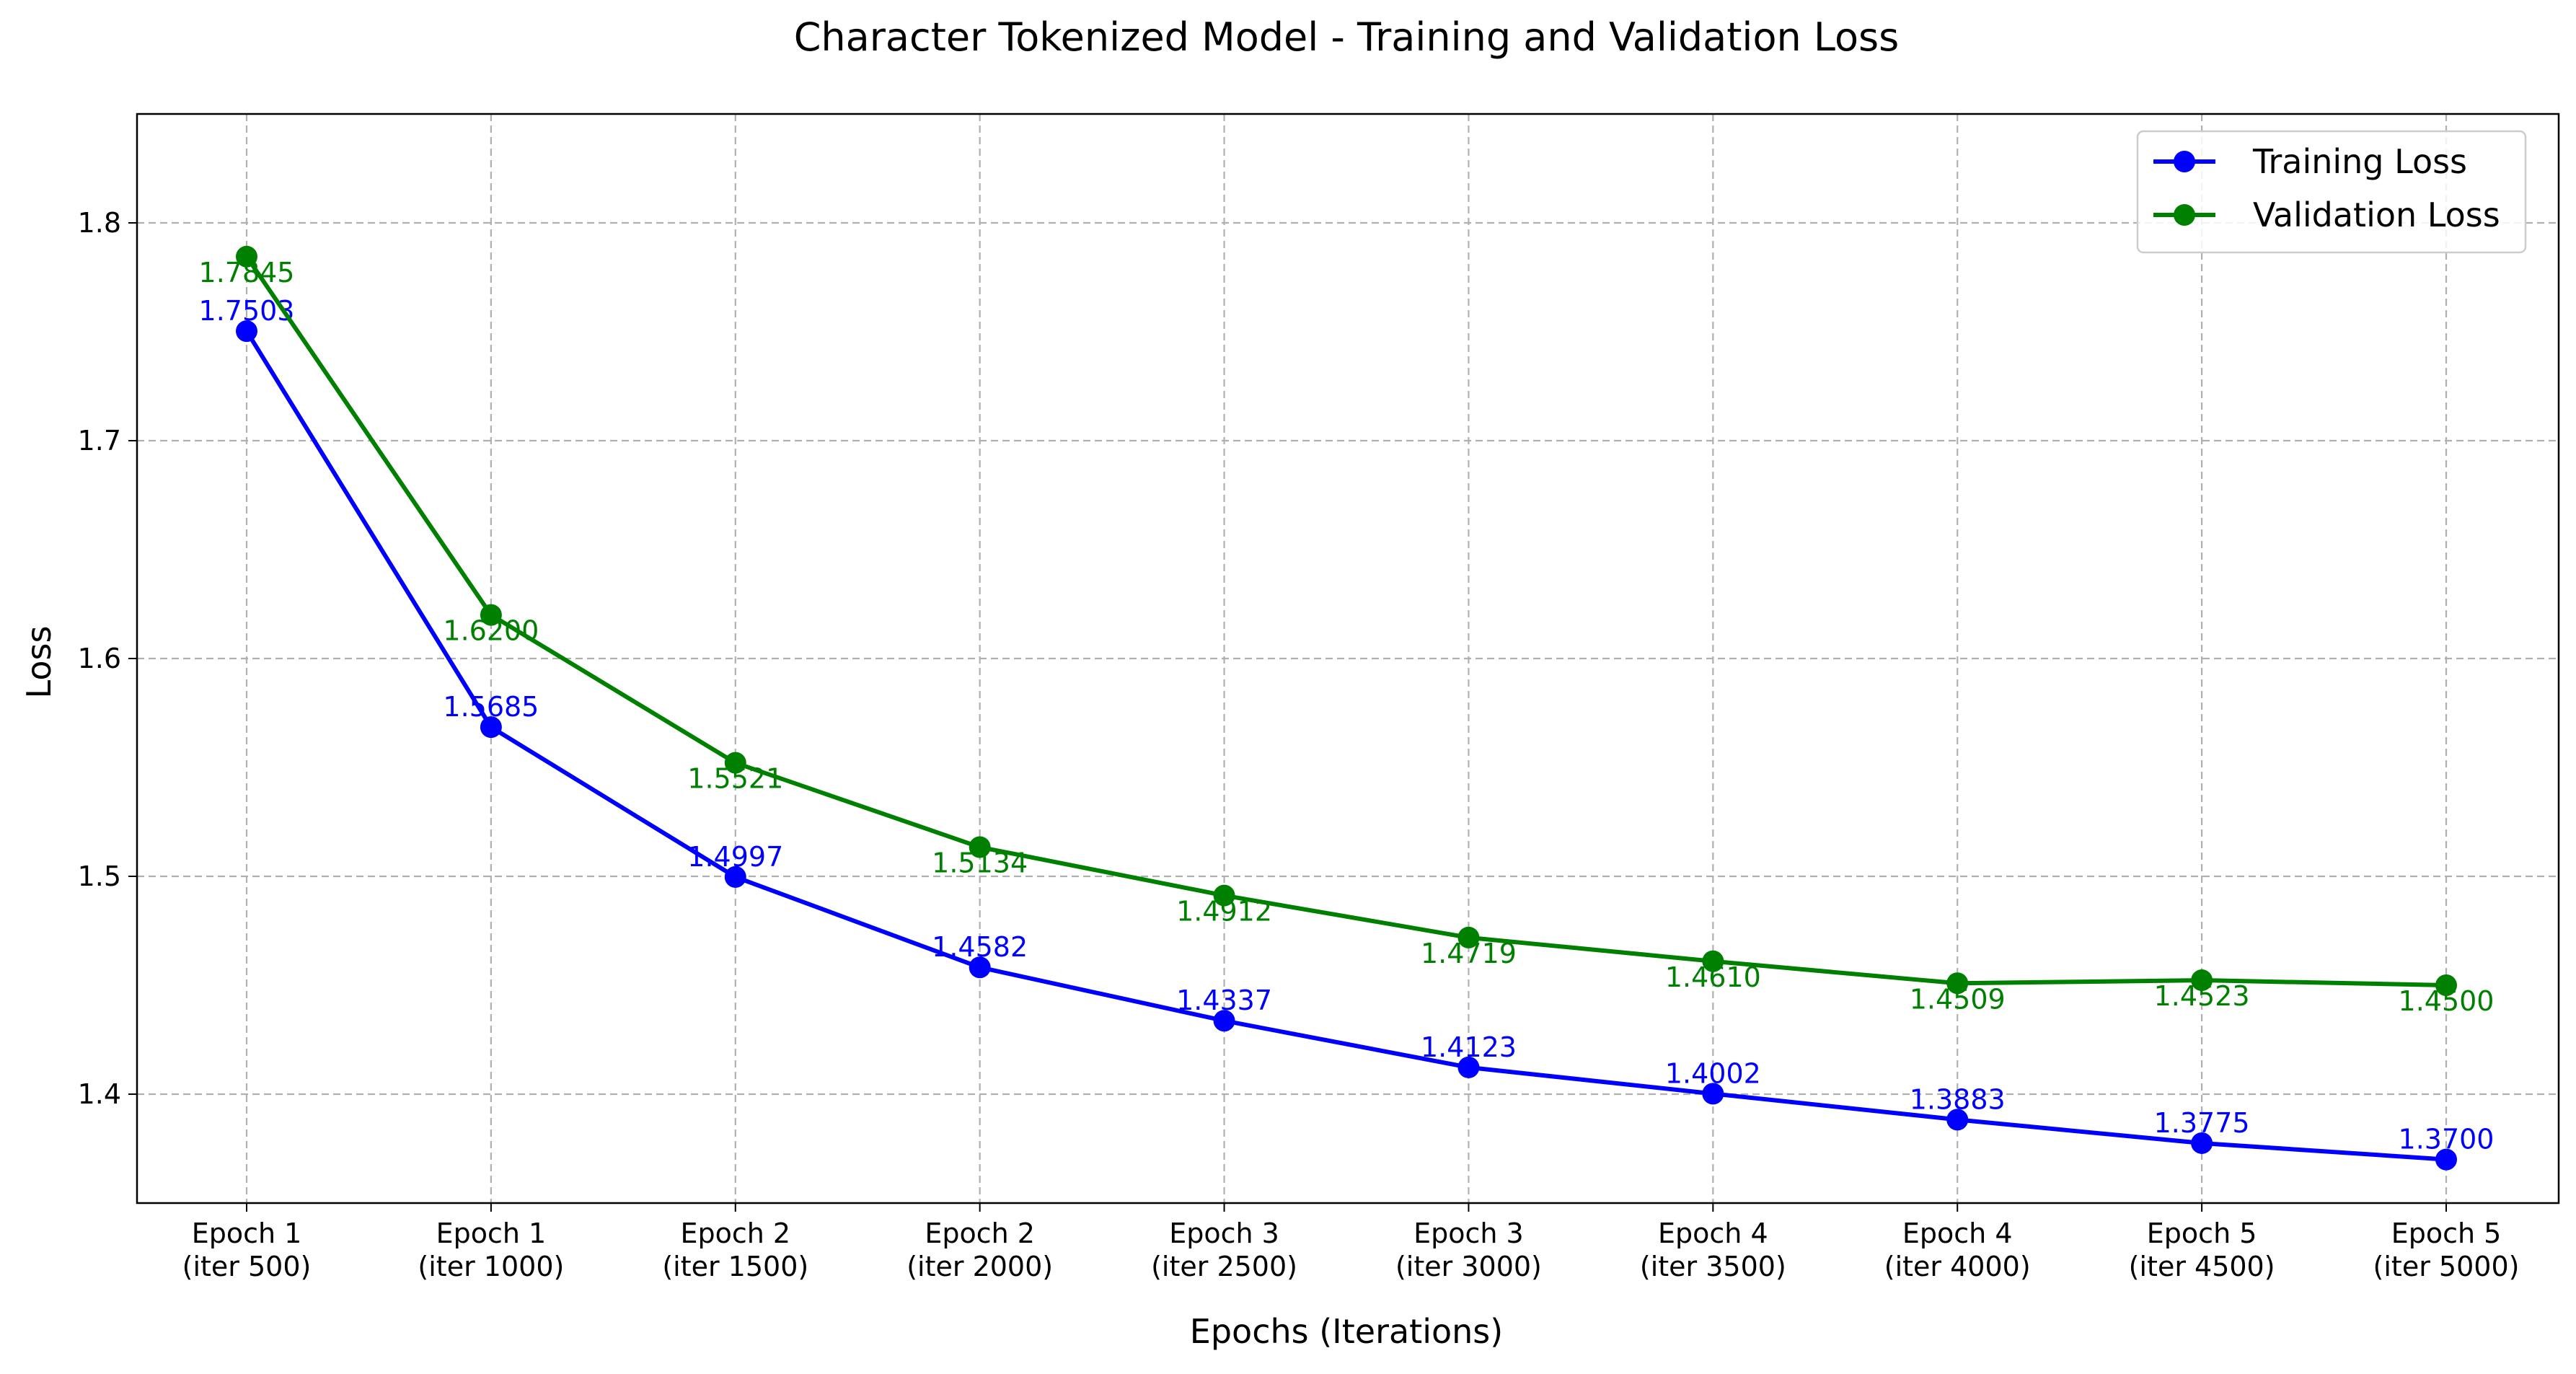  I want to click on y-tick-label: 1.8, so click(99, 223).